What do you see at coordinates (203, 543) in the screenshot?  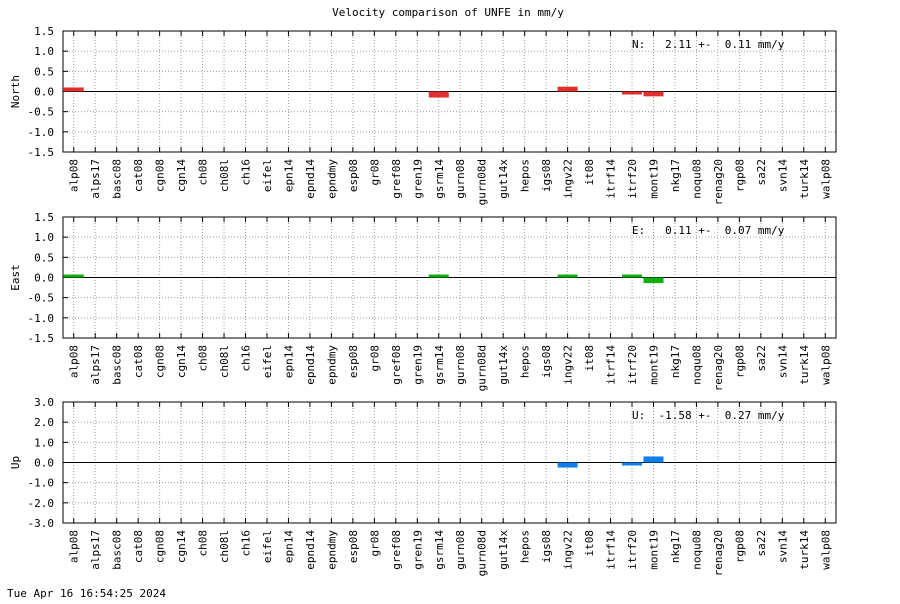 I see `x-tick-label-ch08: ch08` at bounding box center [203, 543].